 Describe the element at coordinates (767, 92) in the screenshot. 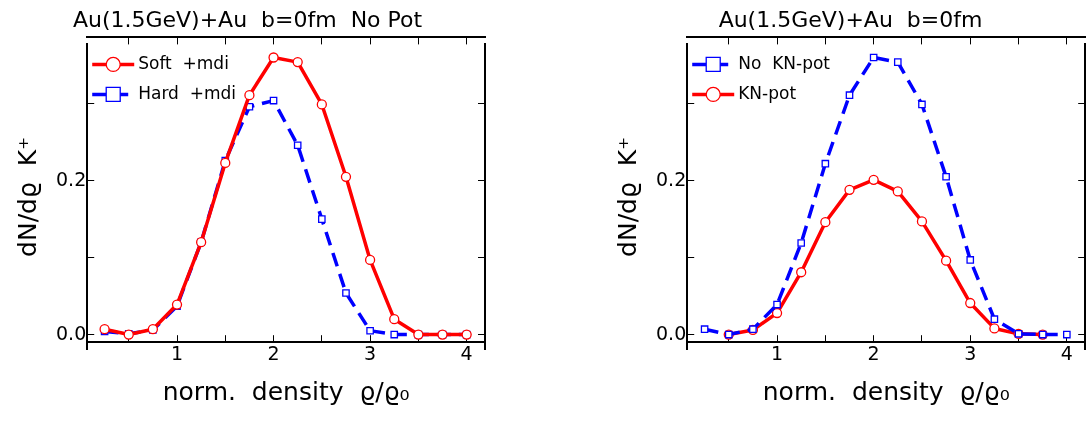

I see `legend-label: KN-pot` at that location.